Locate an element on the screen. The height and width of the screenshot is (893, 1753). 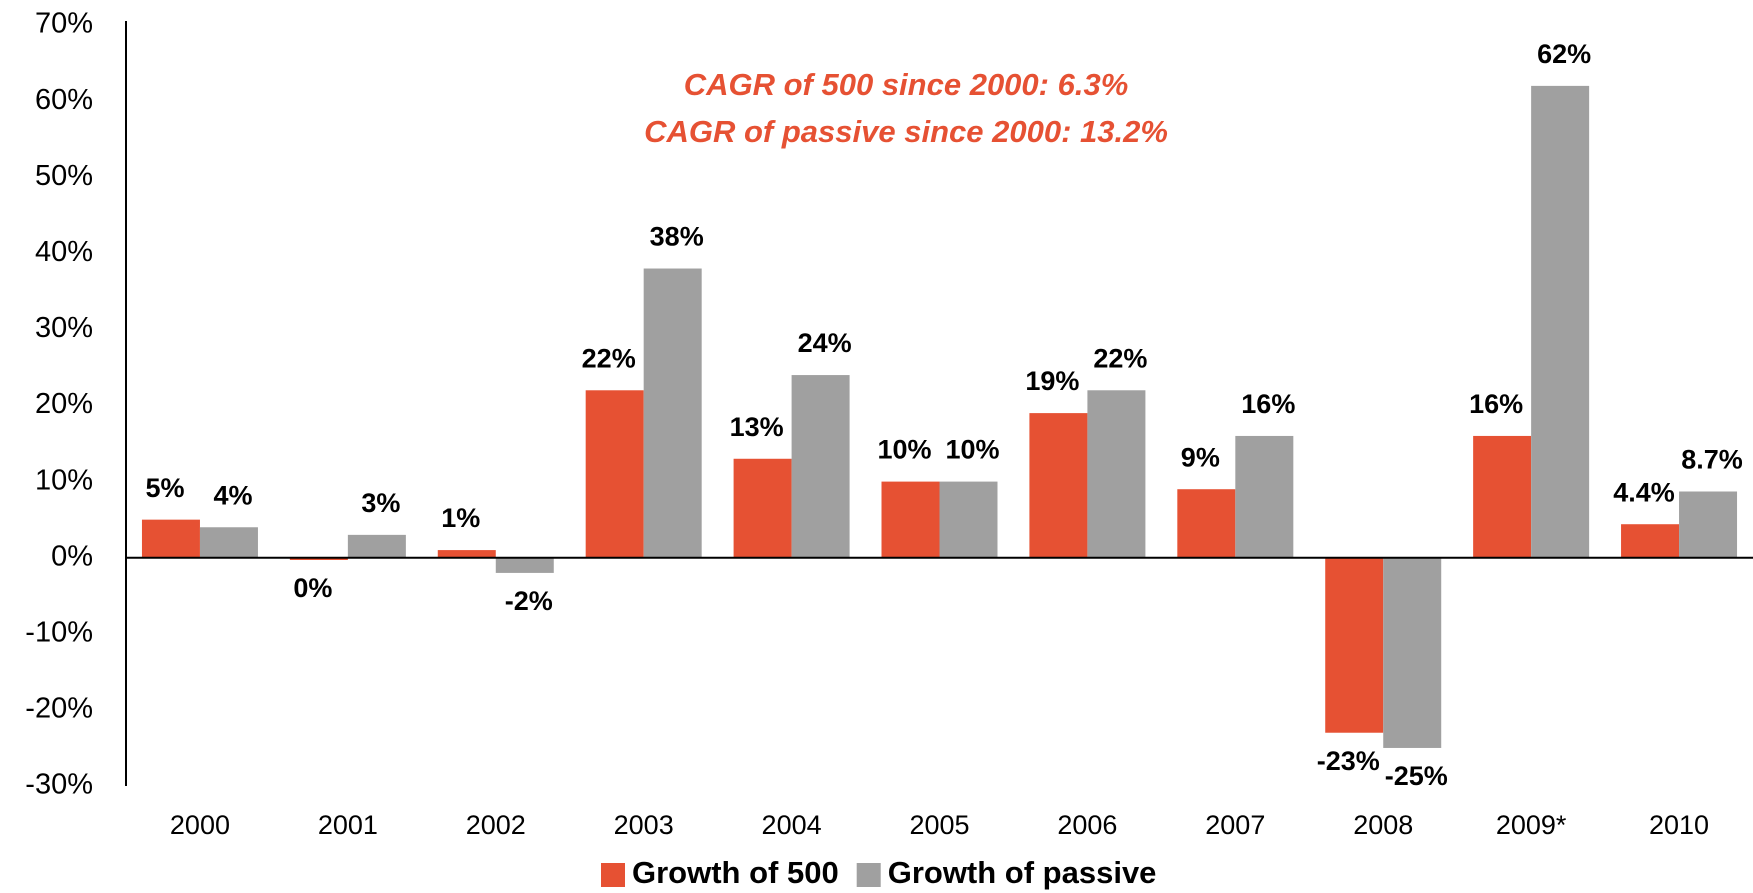
legend-label: Growth of passive is located at coordinates (1022, 872).